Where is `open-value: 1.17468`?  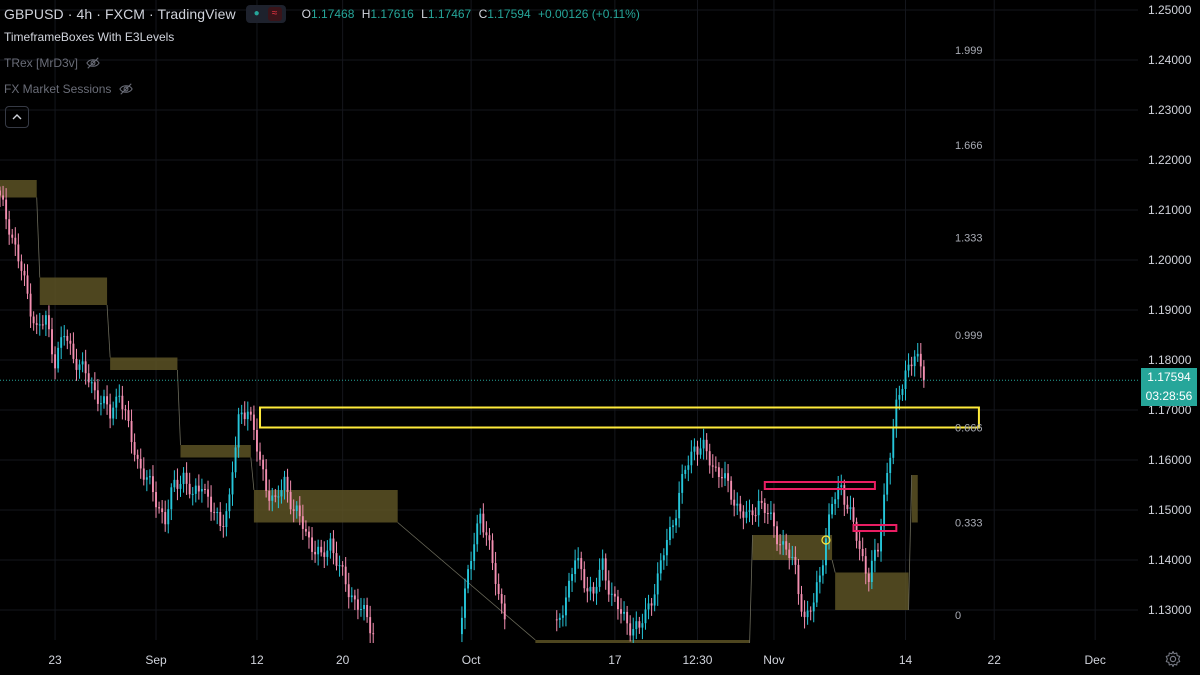
open-value: 1.17468 is located at coordinates (333, 14).